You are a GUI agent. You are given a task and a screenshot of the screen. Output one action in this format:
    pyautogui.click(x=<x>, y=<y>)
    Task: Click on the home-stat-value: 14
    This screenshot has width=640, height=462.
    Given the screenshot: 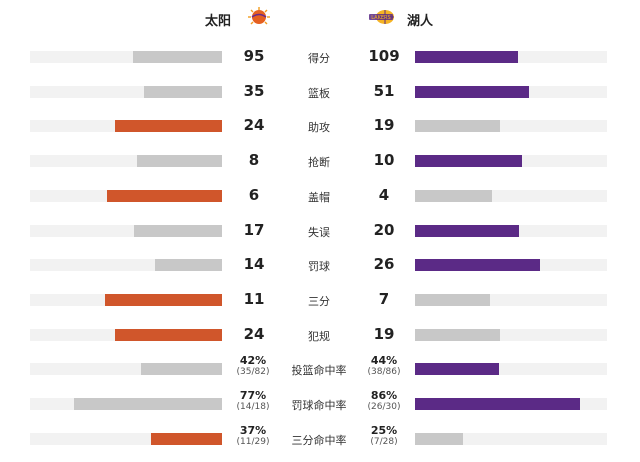 What is the action you would take?
    pyautogui.click(x=254, y=264)
    